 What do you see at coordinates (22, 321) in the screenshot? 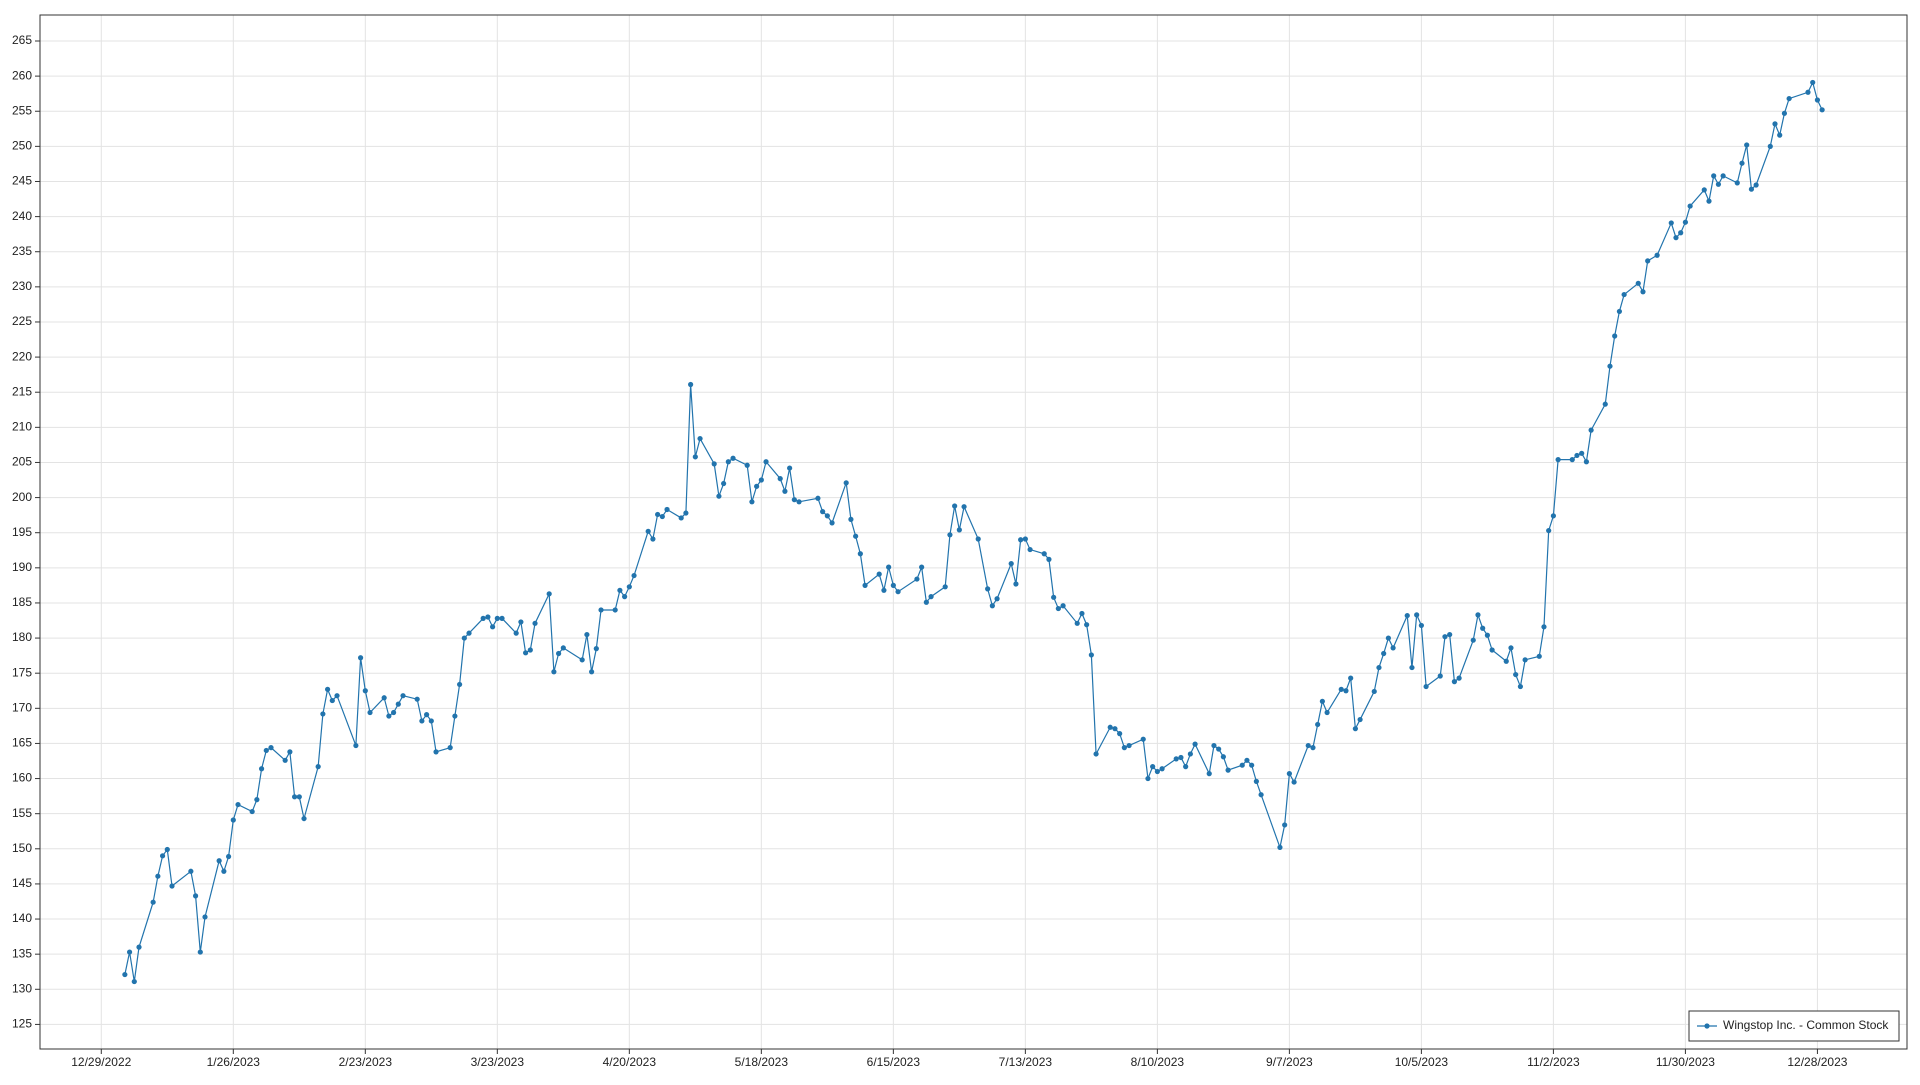
I see `y-tick-label: 225` at bounding box center [22, 321].